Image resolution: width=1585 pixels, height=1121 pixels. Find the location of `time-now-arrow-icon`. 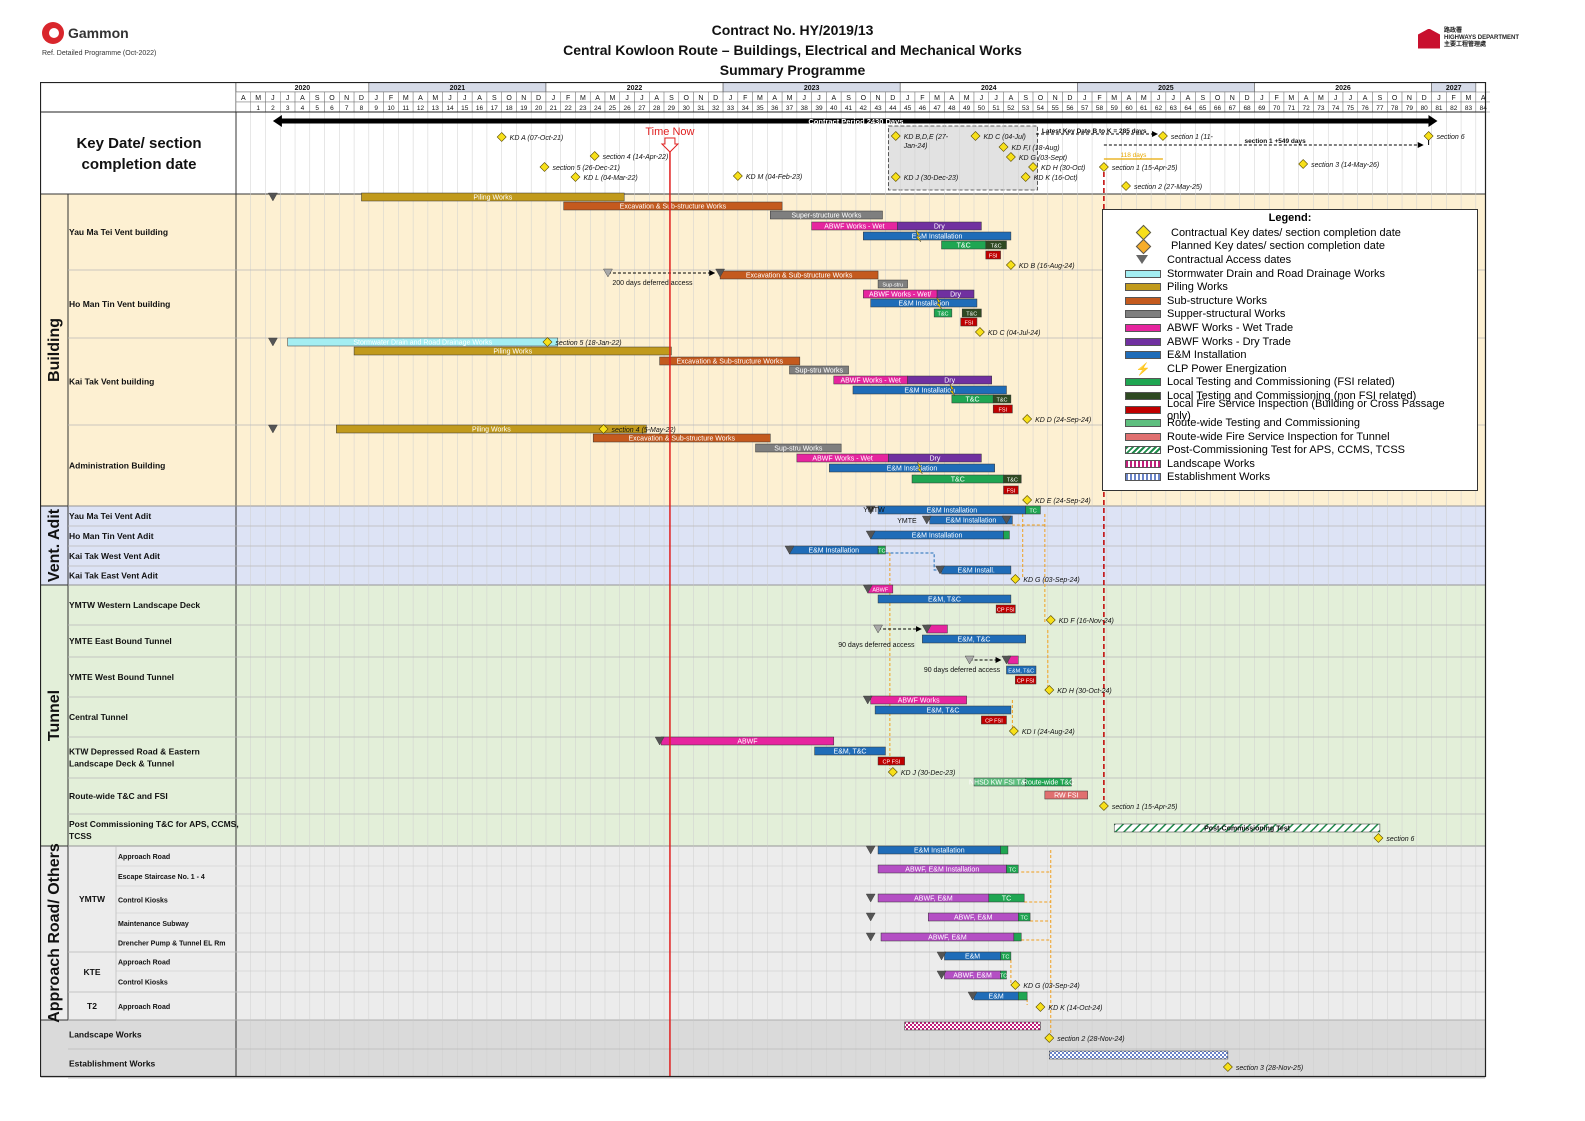

time-now-arrow-icon is located at coordinates (670, 145).